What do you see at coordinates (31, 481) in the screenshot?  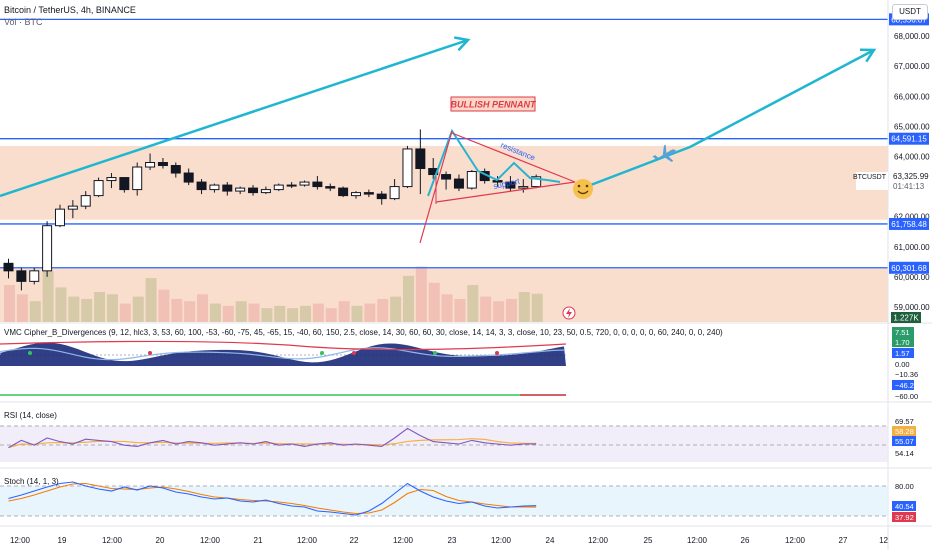 I see `stoch-title: Stoch (14, 1, 3)` at bounding box center [31, 481].